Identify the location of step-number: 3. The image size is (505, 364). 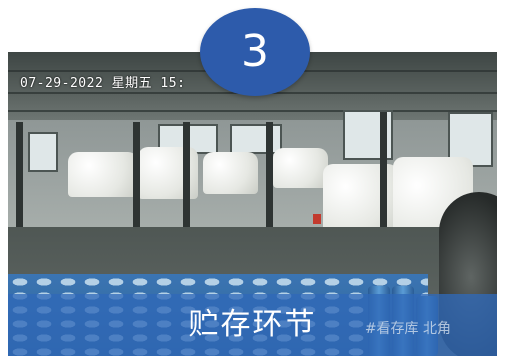
(255, 51).